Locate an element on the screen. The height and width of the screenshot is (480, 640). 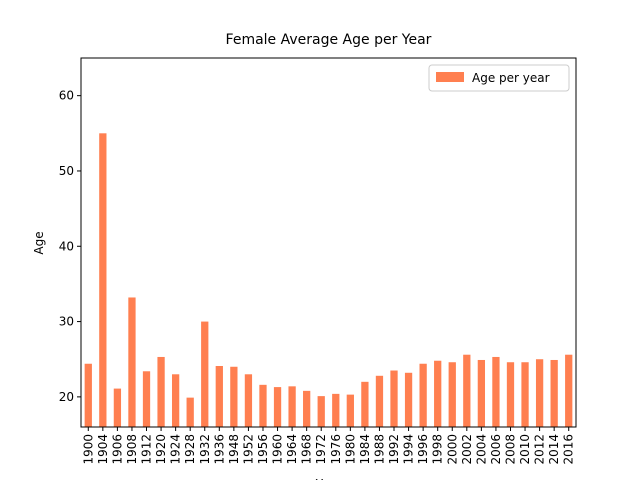
x-tick-label: 1998 is located at coordinates (438, 449).